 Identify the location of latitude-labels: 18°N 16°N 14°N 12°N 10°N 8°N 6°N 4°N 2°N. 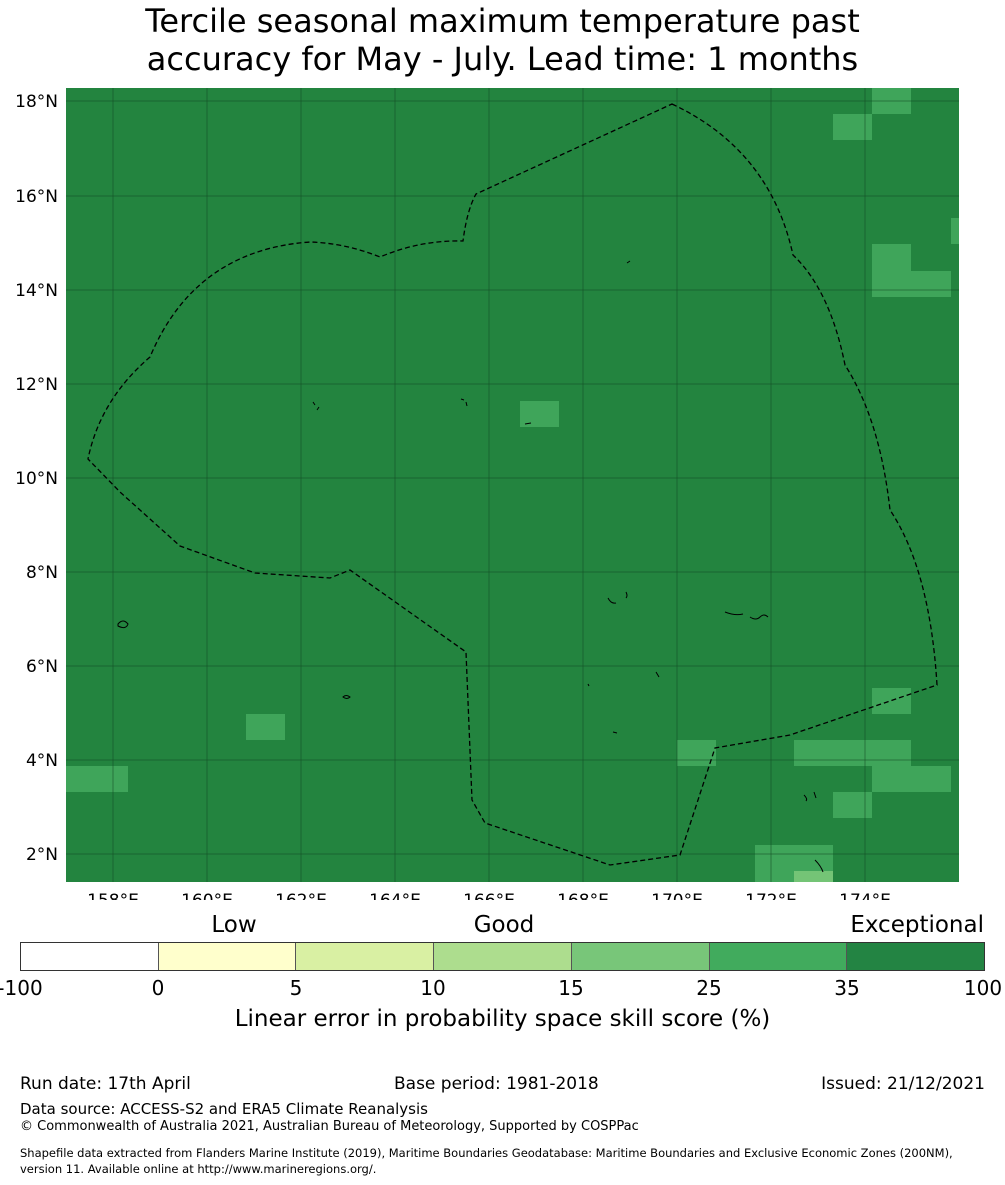
(36, 478).